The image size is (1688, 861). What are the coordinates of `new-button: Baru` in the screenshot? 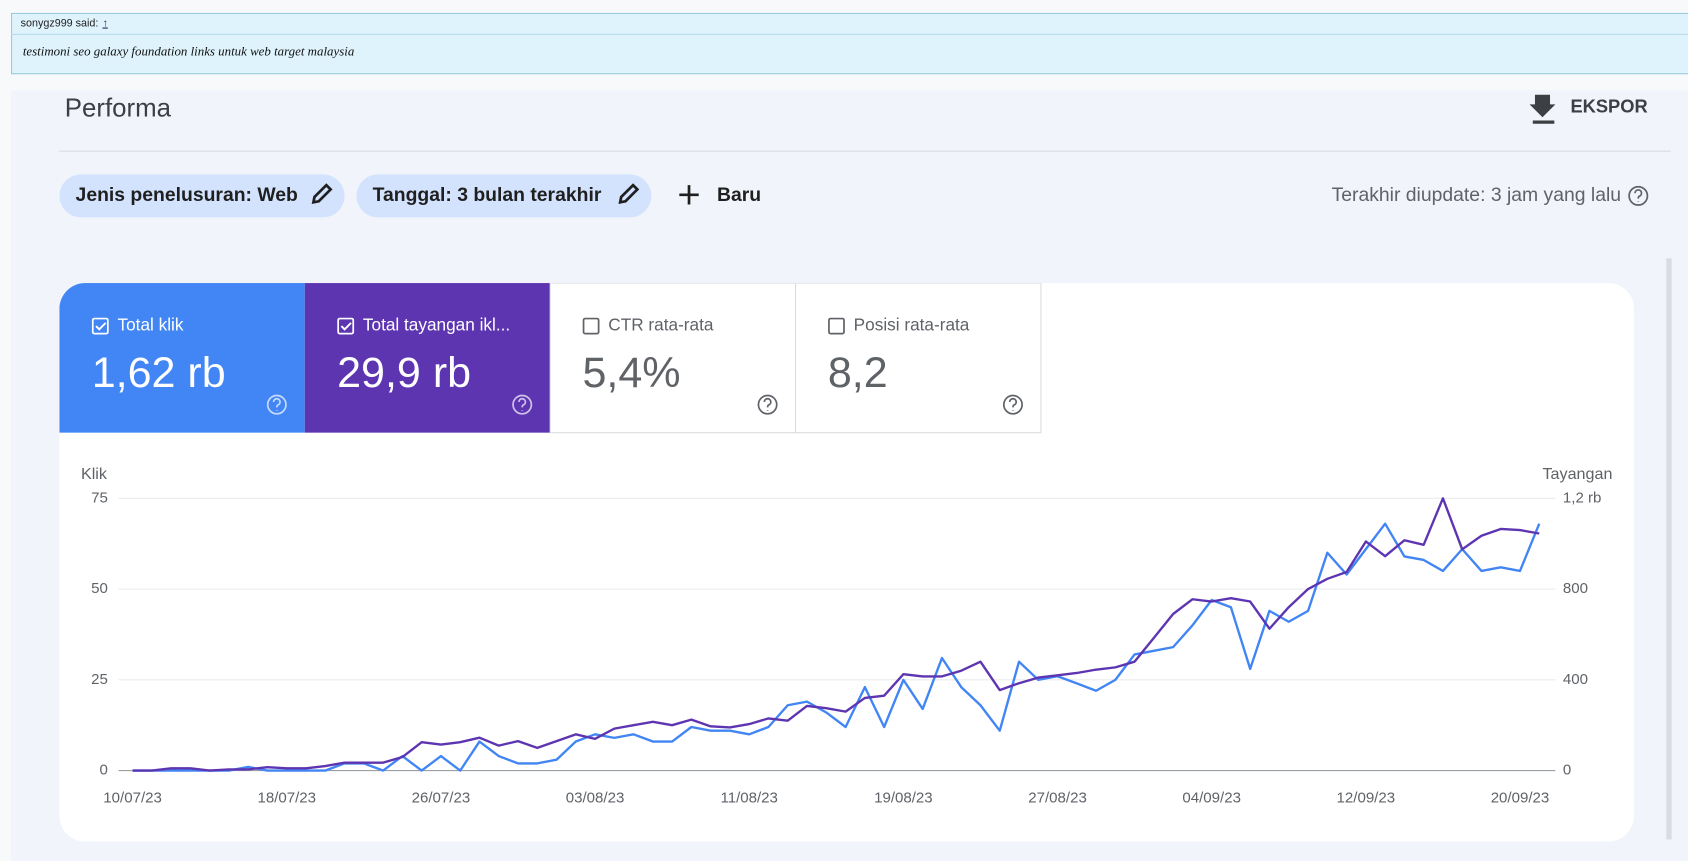 It's located at (739, 195).